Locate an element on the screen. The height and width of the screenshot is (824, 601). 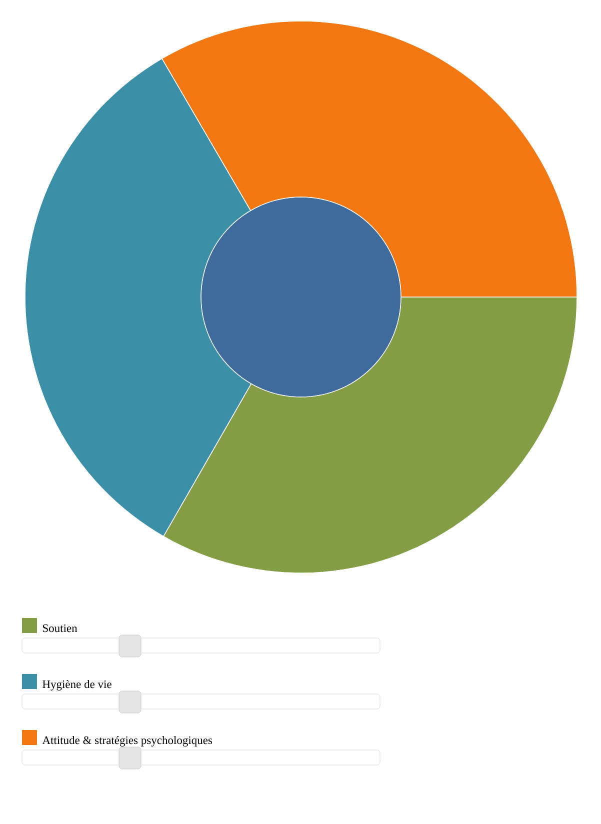
legend-label: Hygiène de vie is located at coordinates (77, 685).